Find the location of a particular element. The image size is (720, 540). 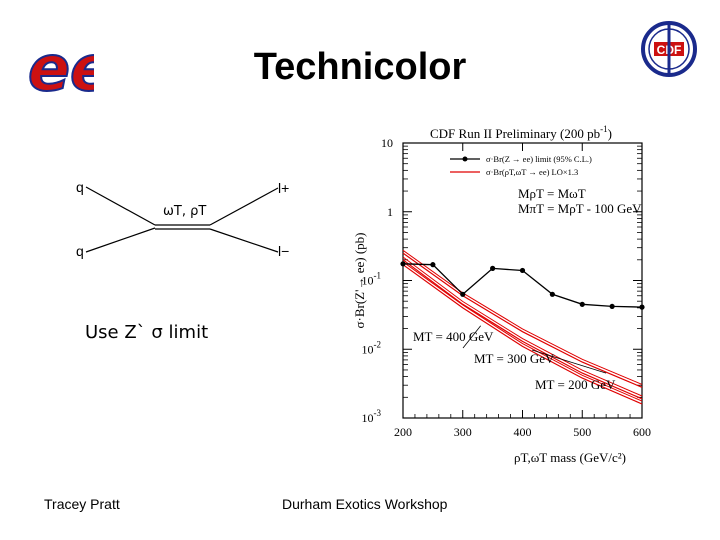

quark-label-top: q is located at coordinates (80, 187).